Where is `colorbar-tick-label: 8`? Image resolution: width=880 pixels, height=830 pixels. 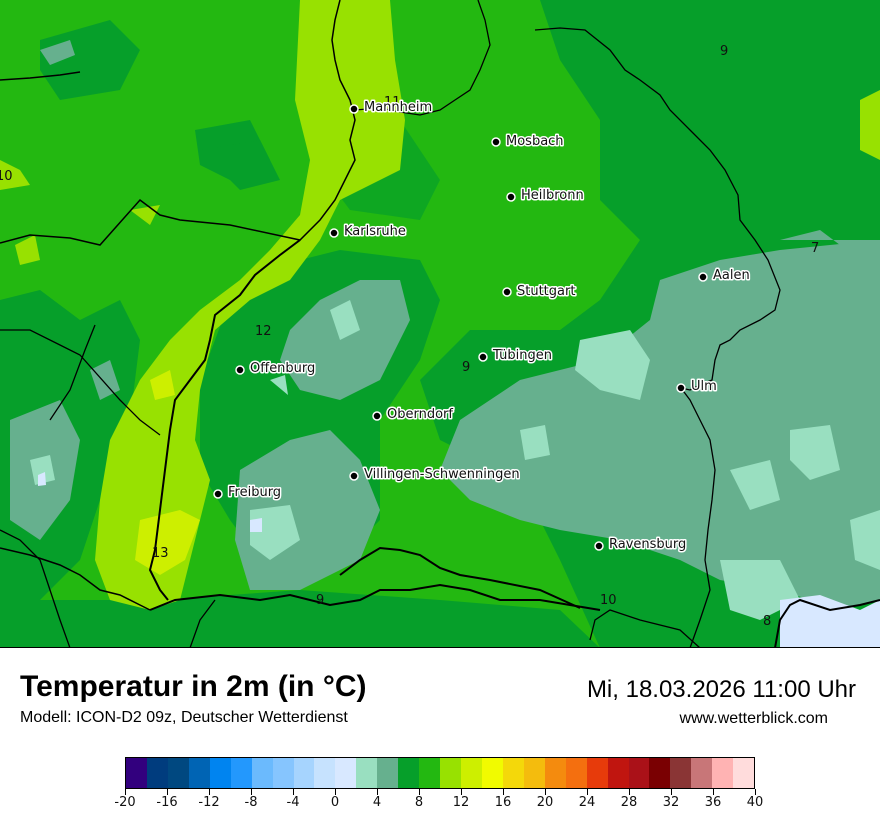 colorbar-tick-label: 8 is located at coordinates (419, 802).